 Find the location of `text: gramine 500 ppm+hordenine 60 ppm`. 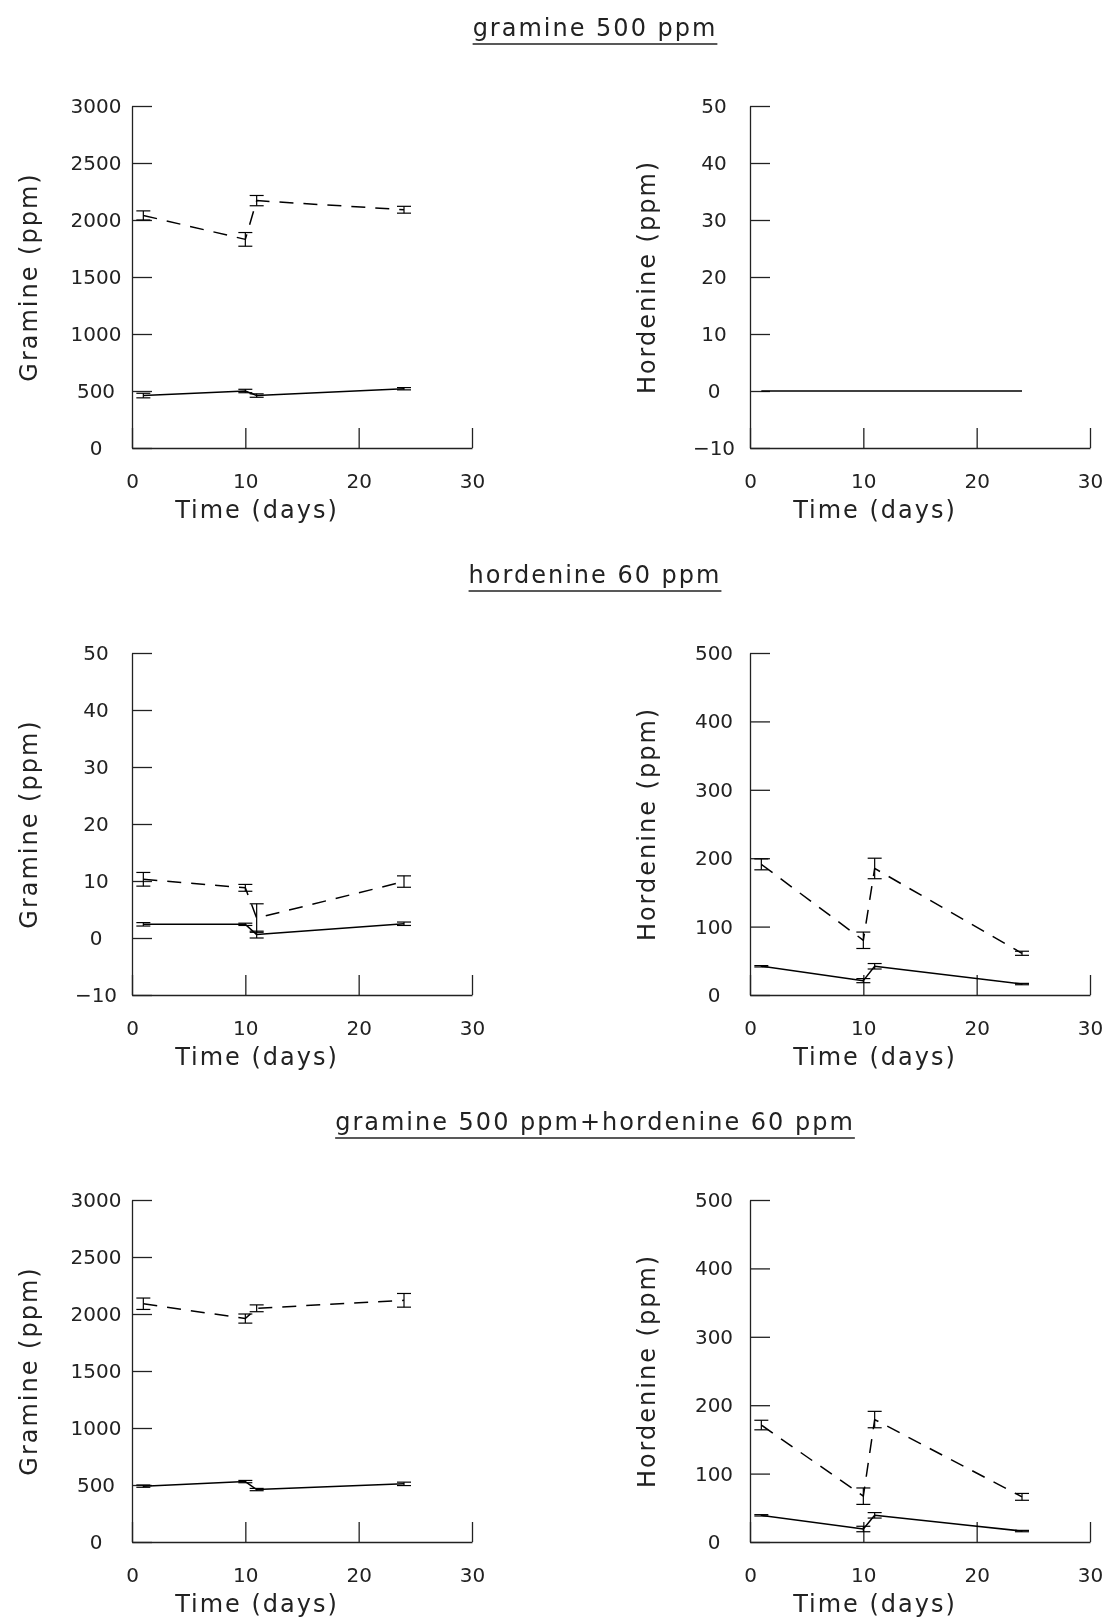

text: gramine 500 ppm+hordenine 60 ppm is located at coordinates (595, 1122).